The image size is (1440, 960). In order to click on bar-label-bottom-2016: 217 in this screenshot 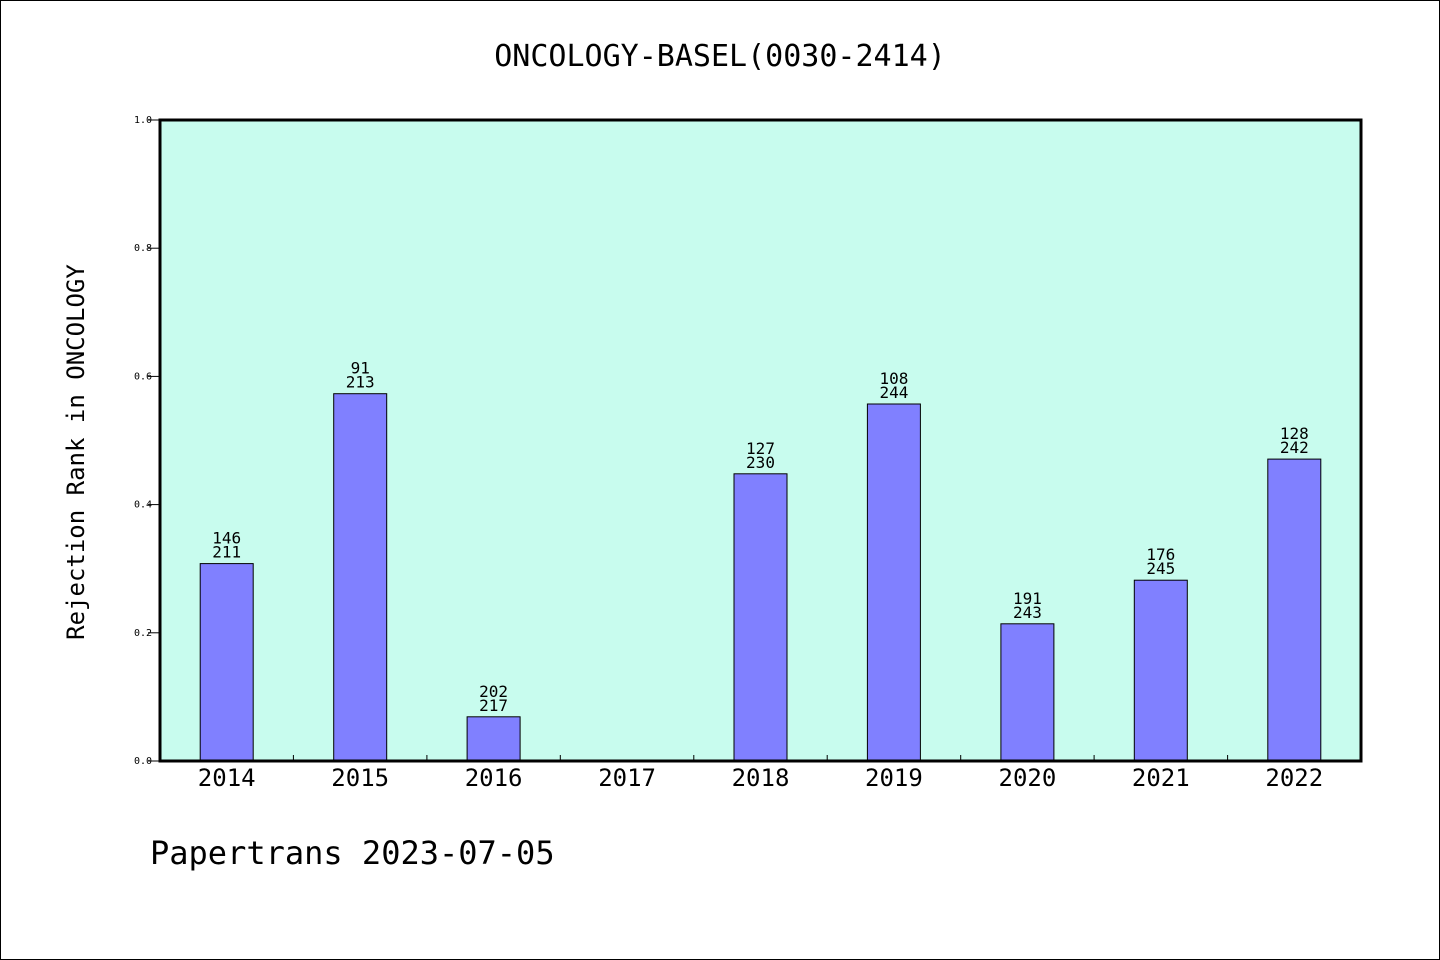, I will do `click(493, 705)`.